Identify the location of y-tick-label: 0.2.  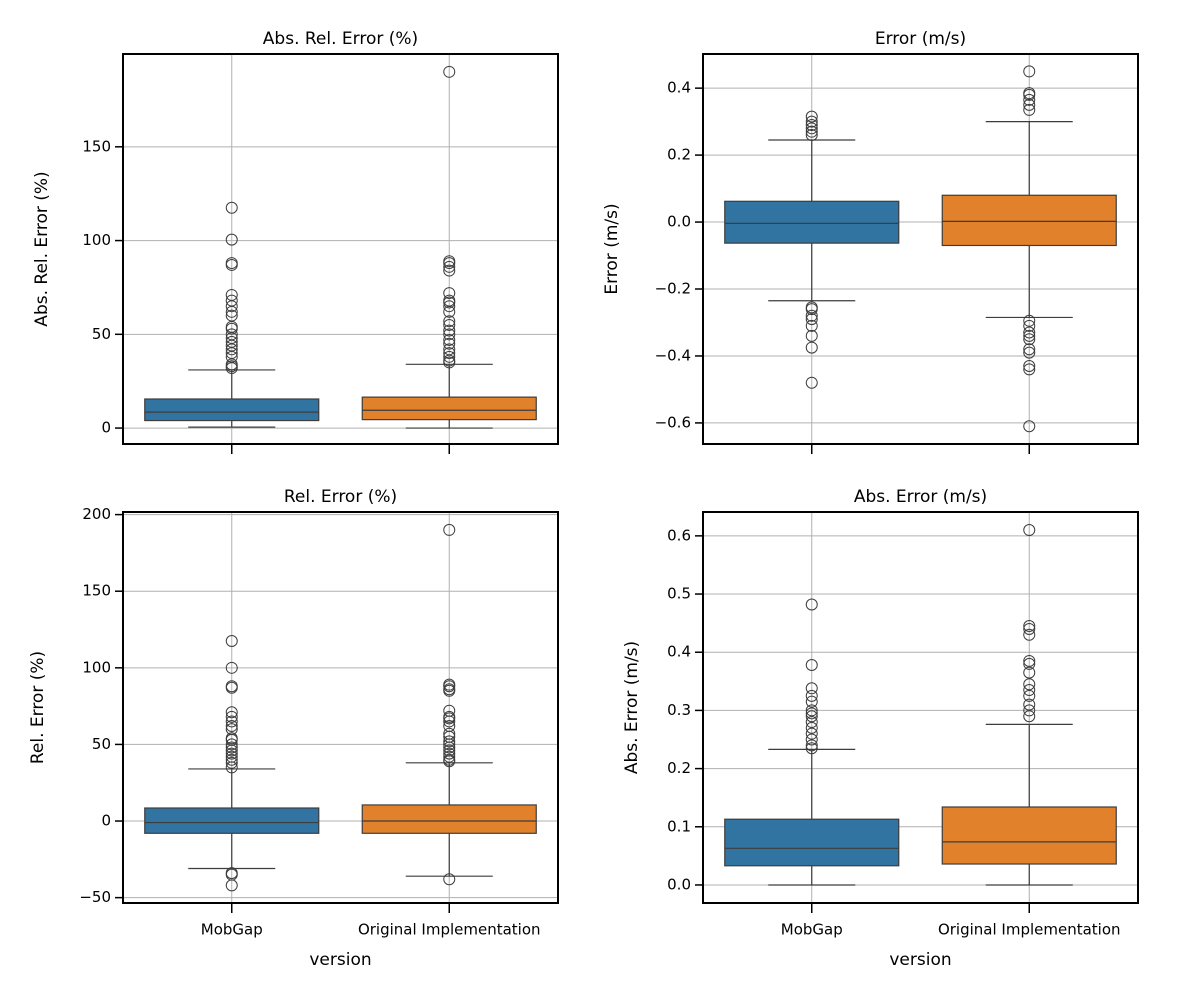
(679, 768).